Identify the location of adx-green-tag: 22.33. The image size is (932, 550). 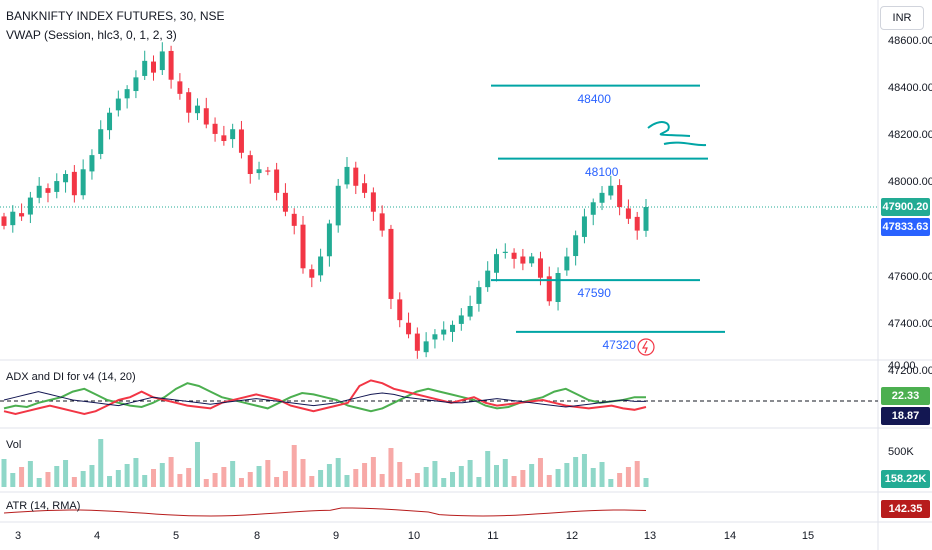
(905, 396).